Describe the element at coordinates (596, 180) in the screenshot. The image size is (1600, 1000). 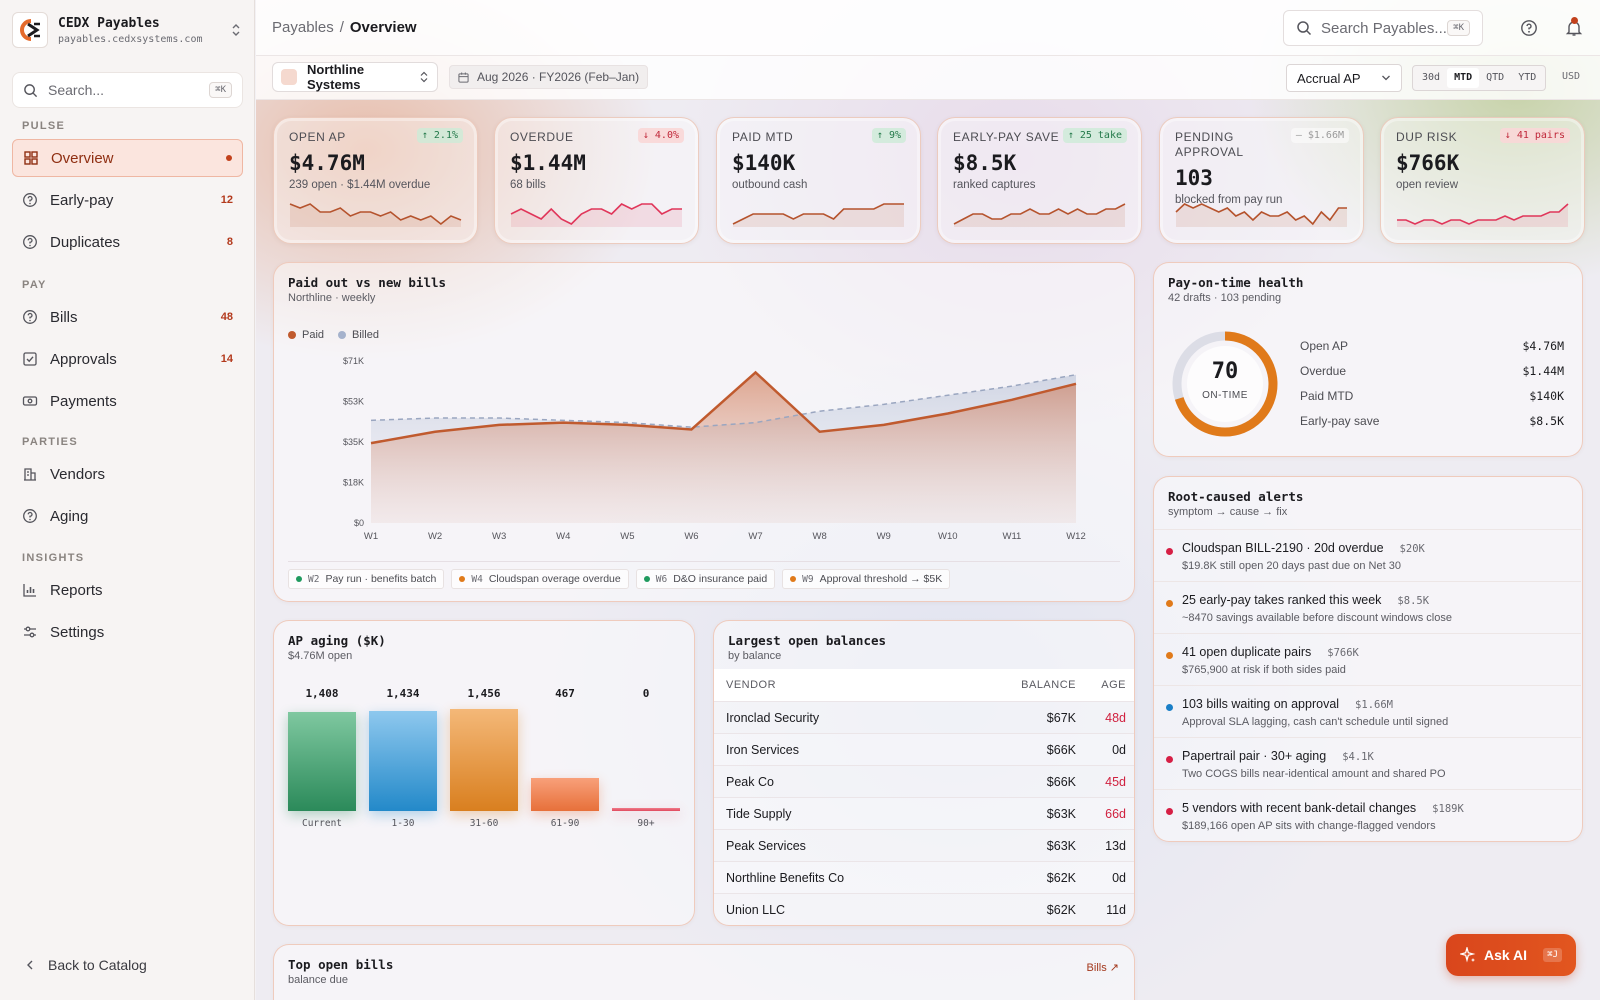
I see `kpi-card: OVERDUE ↓ 4.0% $1.44M 68 bills` at that location.